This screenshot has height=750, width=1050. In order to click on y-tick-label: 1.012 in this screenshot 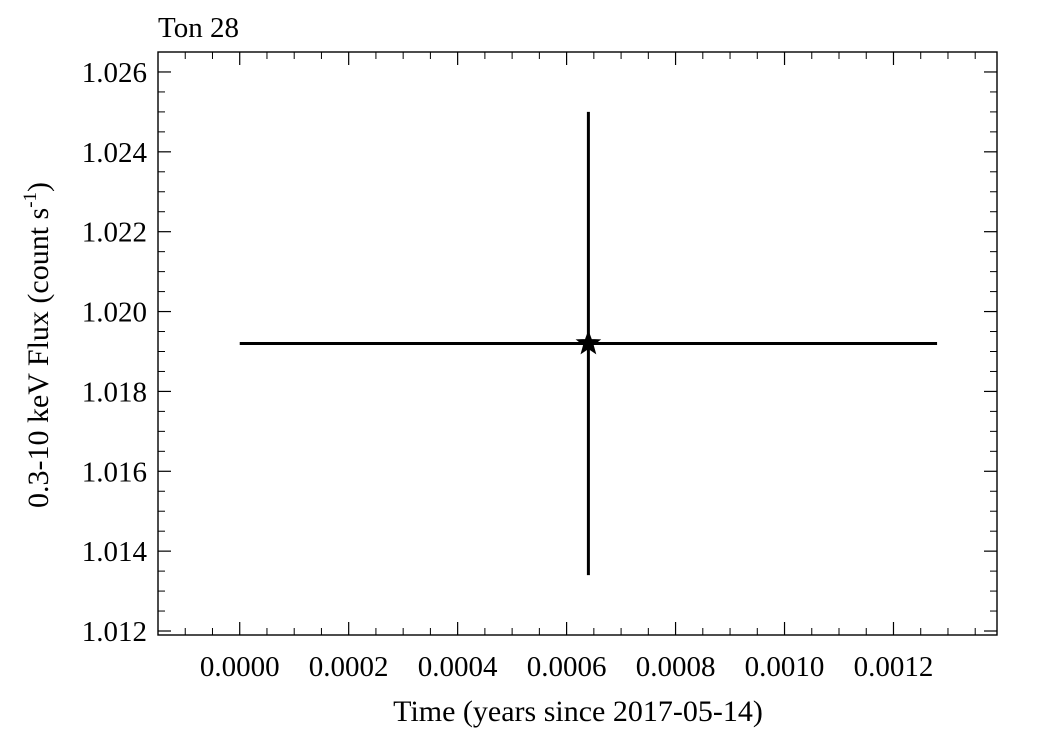, I will do `click(114, 632)`.